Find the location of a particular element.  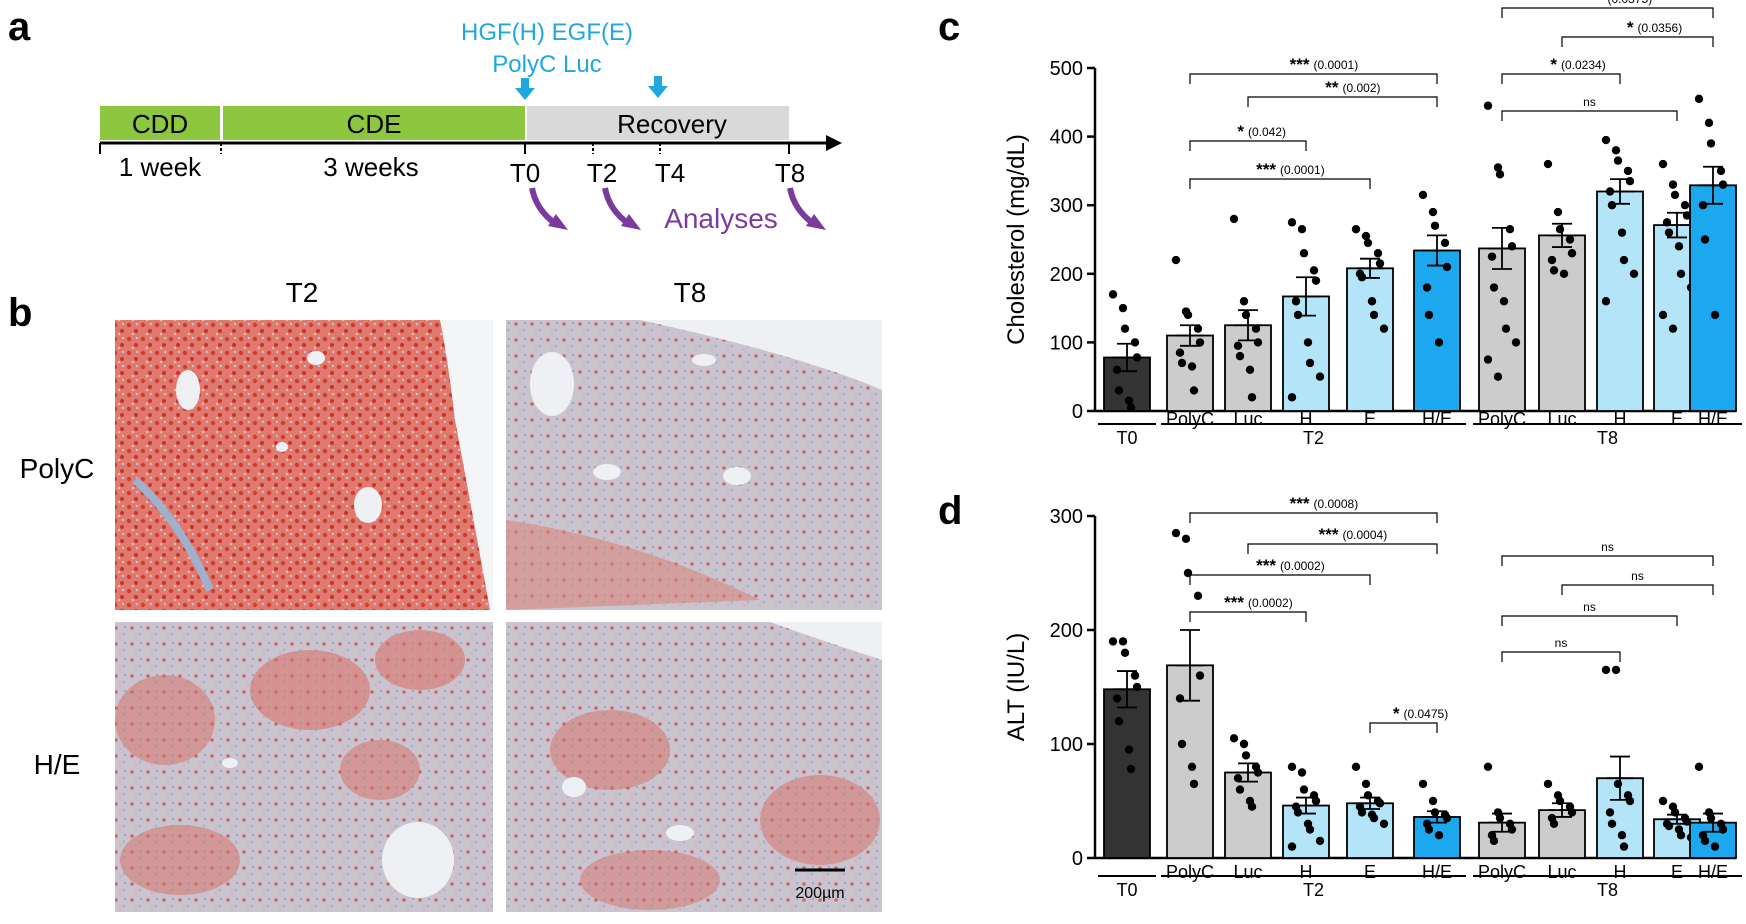

p-value-label: (0.002) is located at coordinates (1362, 88).